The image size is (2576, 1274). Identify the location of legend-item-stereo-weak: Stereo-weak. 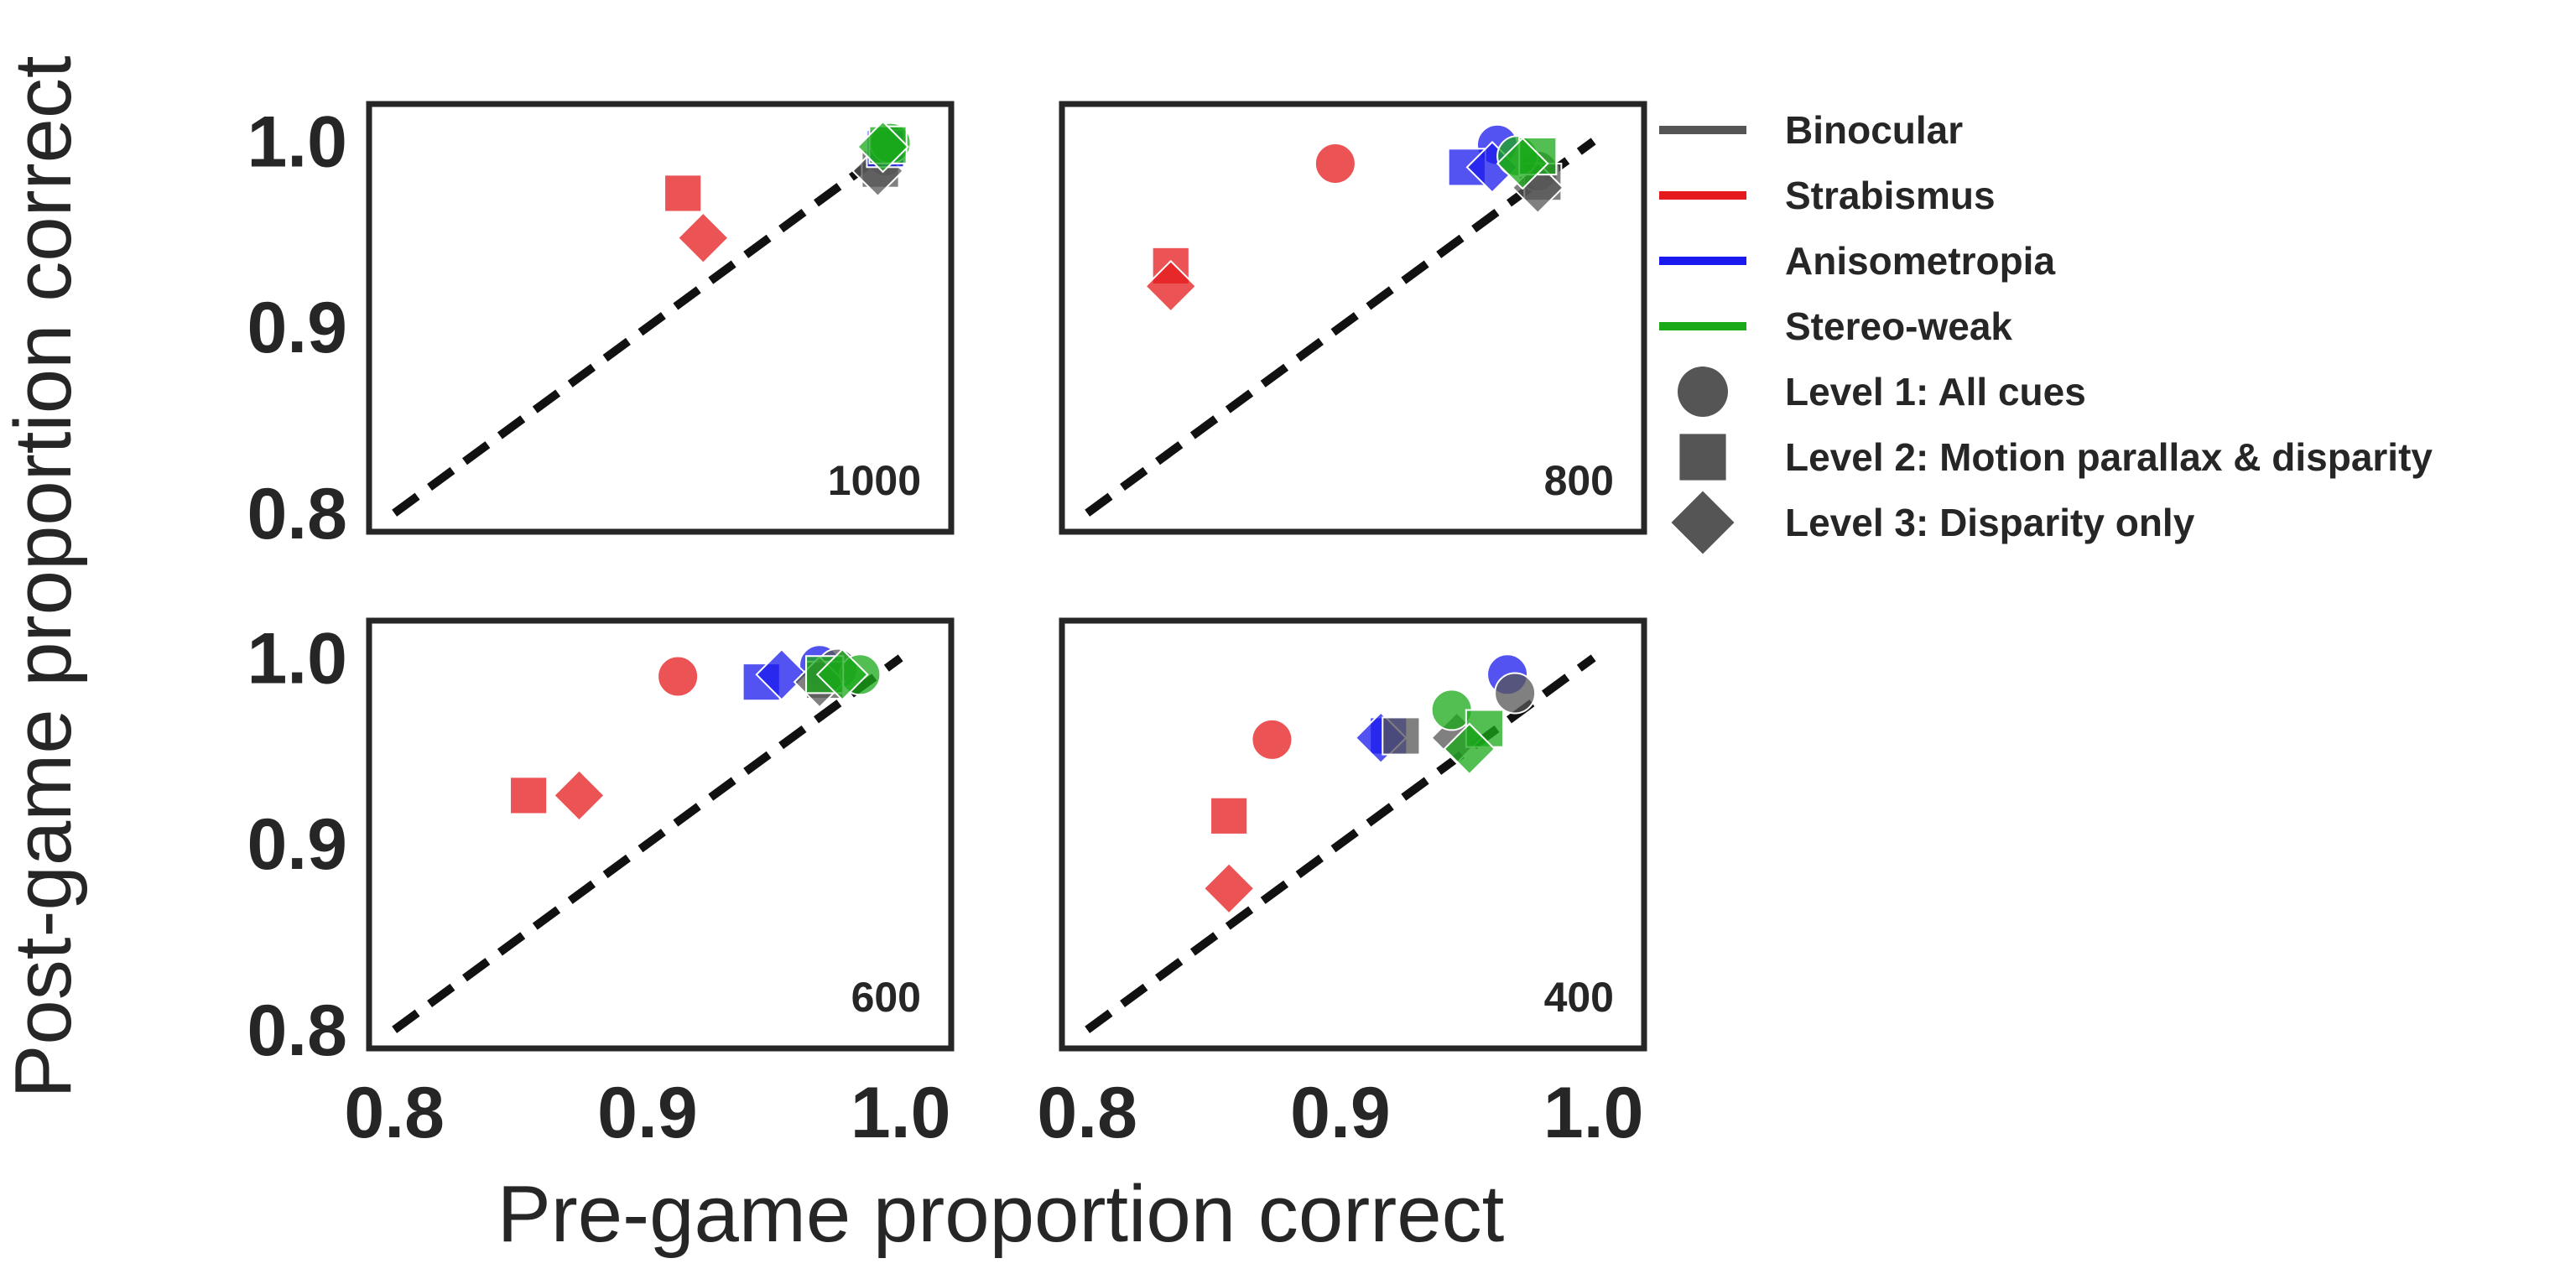
(1835, 326).